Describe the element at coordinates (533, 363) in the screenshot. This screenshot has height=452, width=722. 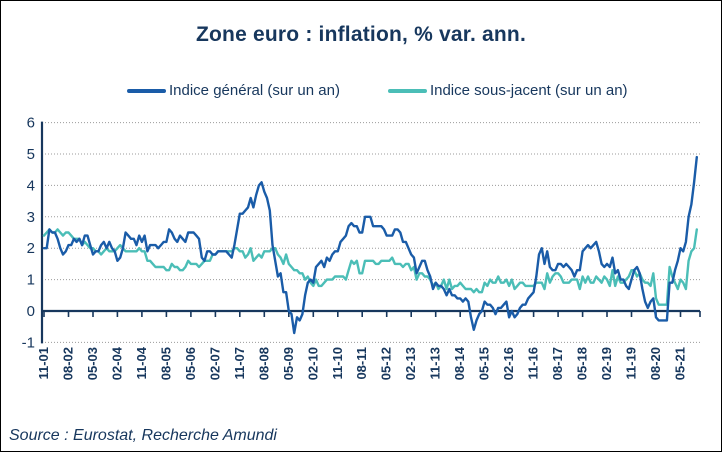
I see `x-axis-label: 11-16` at that location.